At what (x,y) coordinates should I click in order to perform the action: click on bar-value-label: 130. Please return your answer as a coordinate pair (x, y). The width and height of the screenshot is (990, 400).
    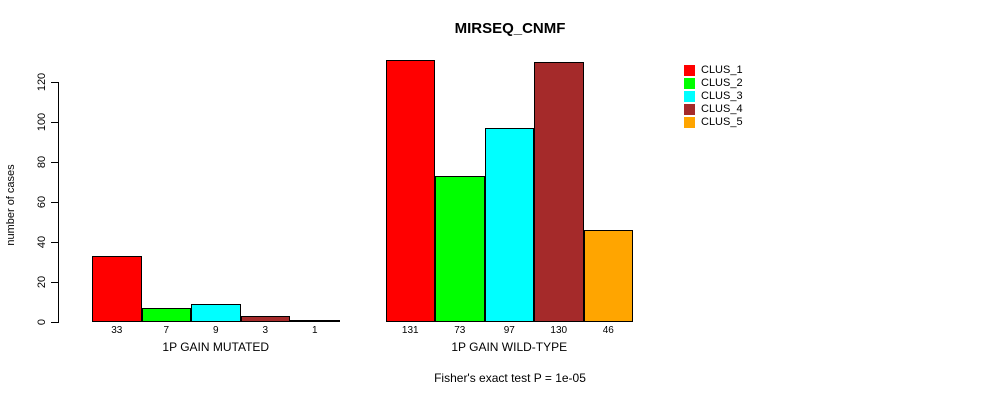
    Looking at the image, I should click on (559, 330).